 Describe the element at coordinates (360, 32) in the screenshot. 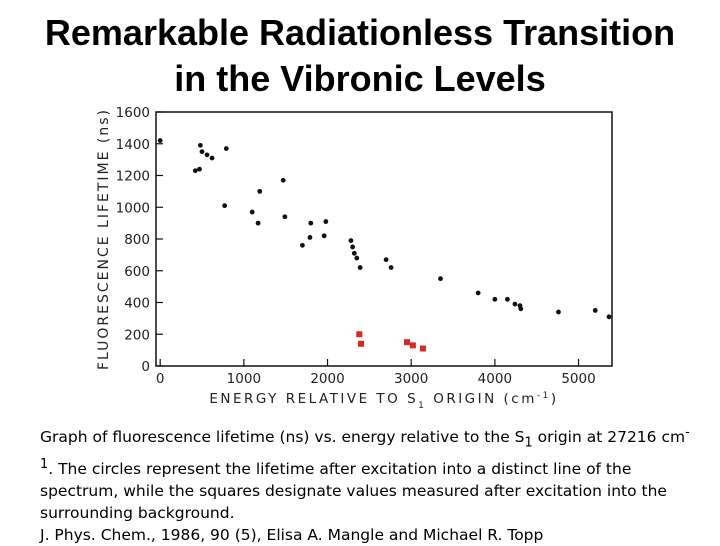

I see `title-line-1: Remarkable Radiationless Transition` at that location.